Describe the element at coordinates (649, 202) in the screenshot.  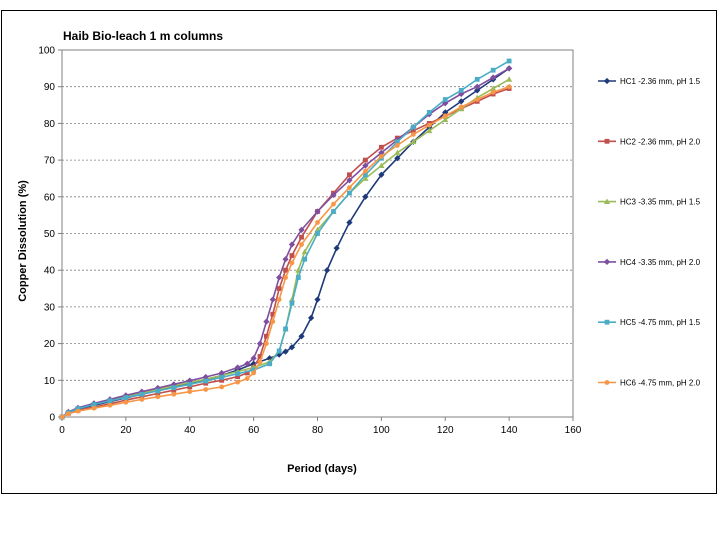
I see `legend-item-3: HC3 -3.35 mm, pH 1.5` at that location.